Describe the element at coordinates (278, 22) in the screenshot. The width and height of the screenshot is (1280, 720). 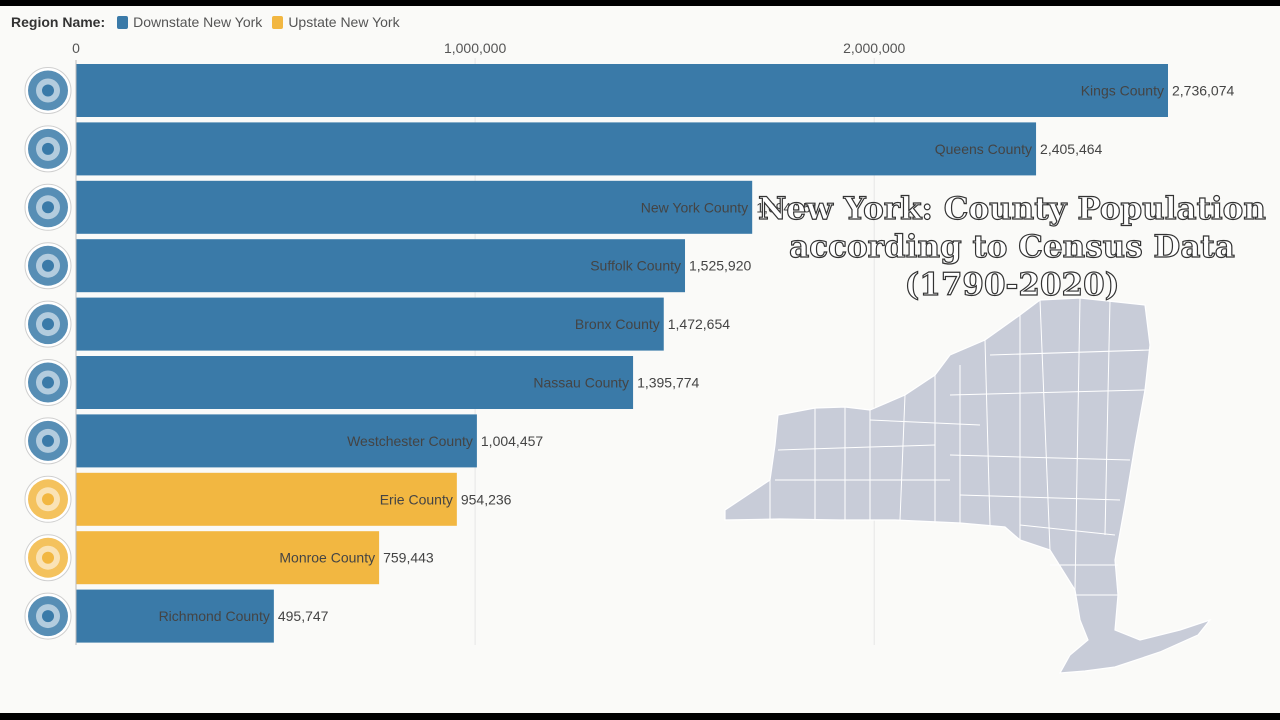
I see `legend-swatch-upstate` at that location.